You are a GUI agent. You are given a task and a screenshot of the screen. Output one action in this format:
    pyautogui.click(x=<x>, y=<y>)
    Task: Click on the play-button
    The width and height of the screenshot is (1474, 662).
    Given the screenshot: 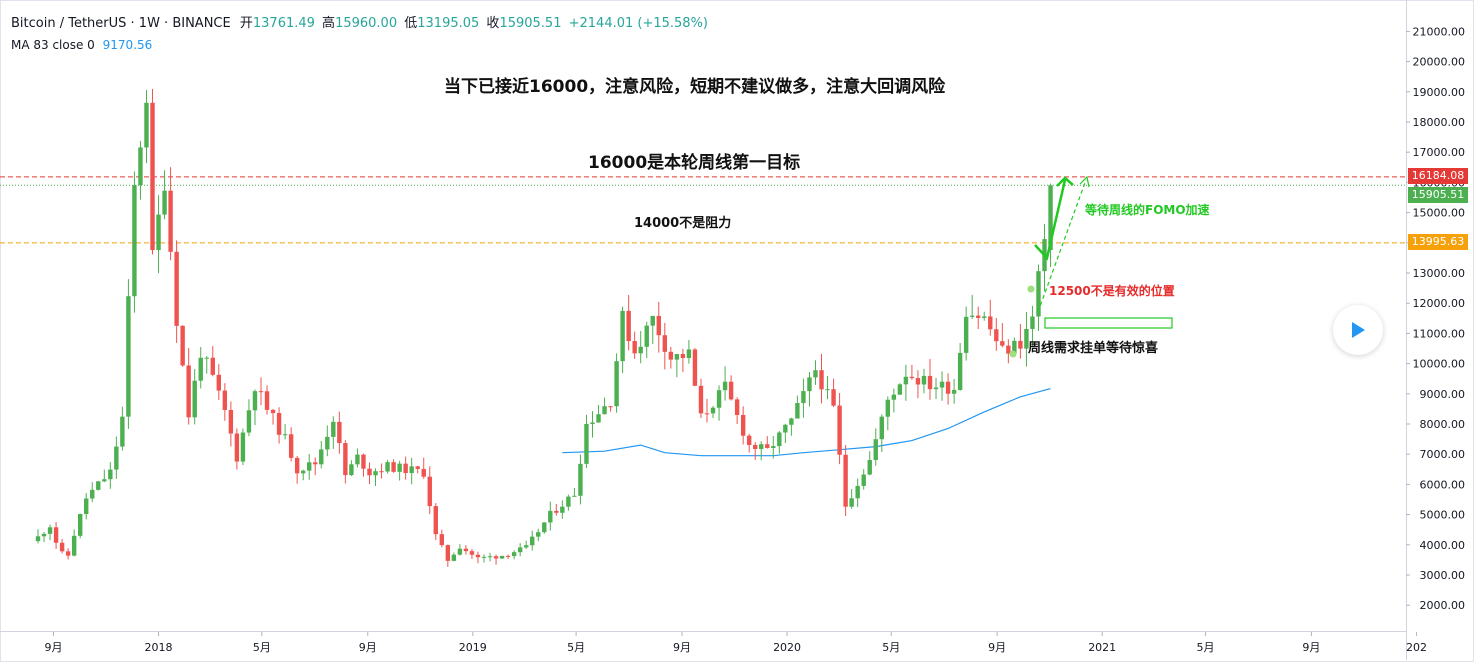 What is the action you would take?
    pyautogui.click(x=1358, y=330)
    